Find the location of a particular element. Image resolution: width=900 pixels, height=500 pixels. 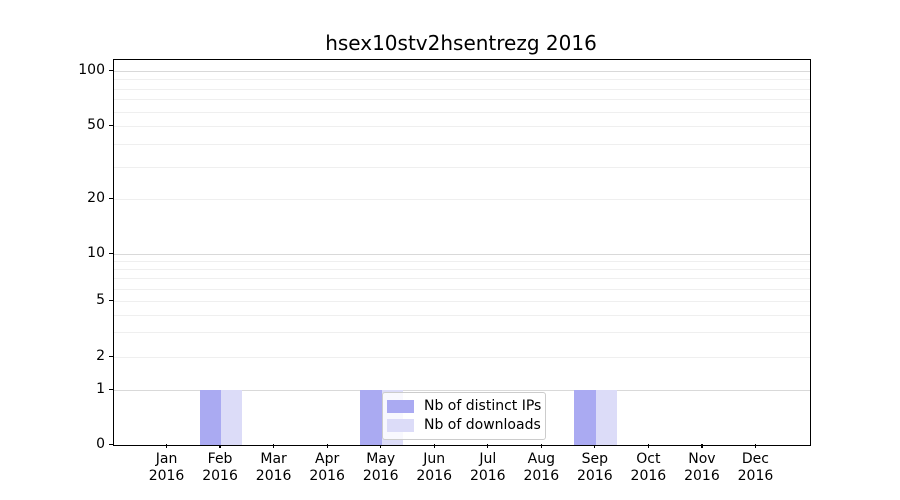

x-tick-nov is located at coordinates (702, 446).